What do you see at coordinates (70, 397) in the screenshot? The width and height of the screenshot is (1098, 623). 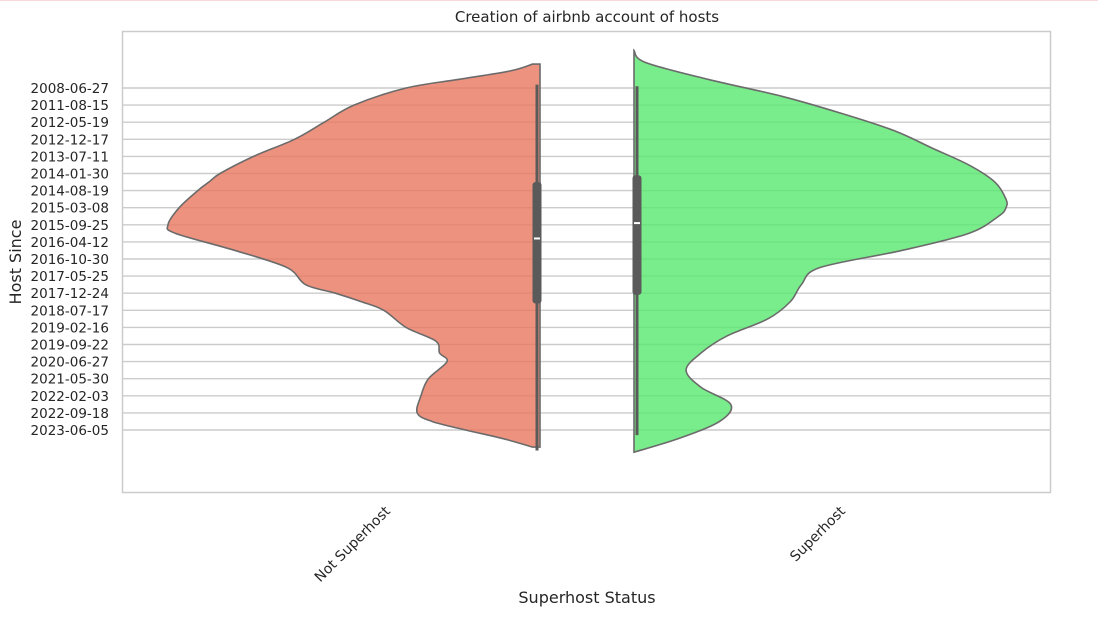 I see `y-tick-label: 2022-02-03` at bounding box center [70, 397].